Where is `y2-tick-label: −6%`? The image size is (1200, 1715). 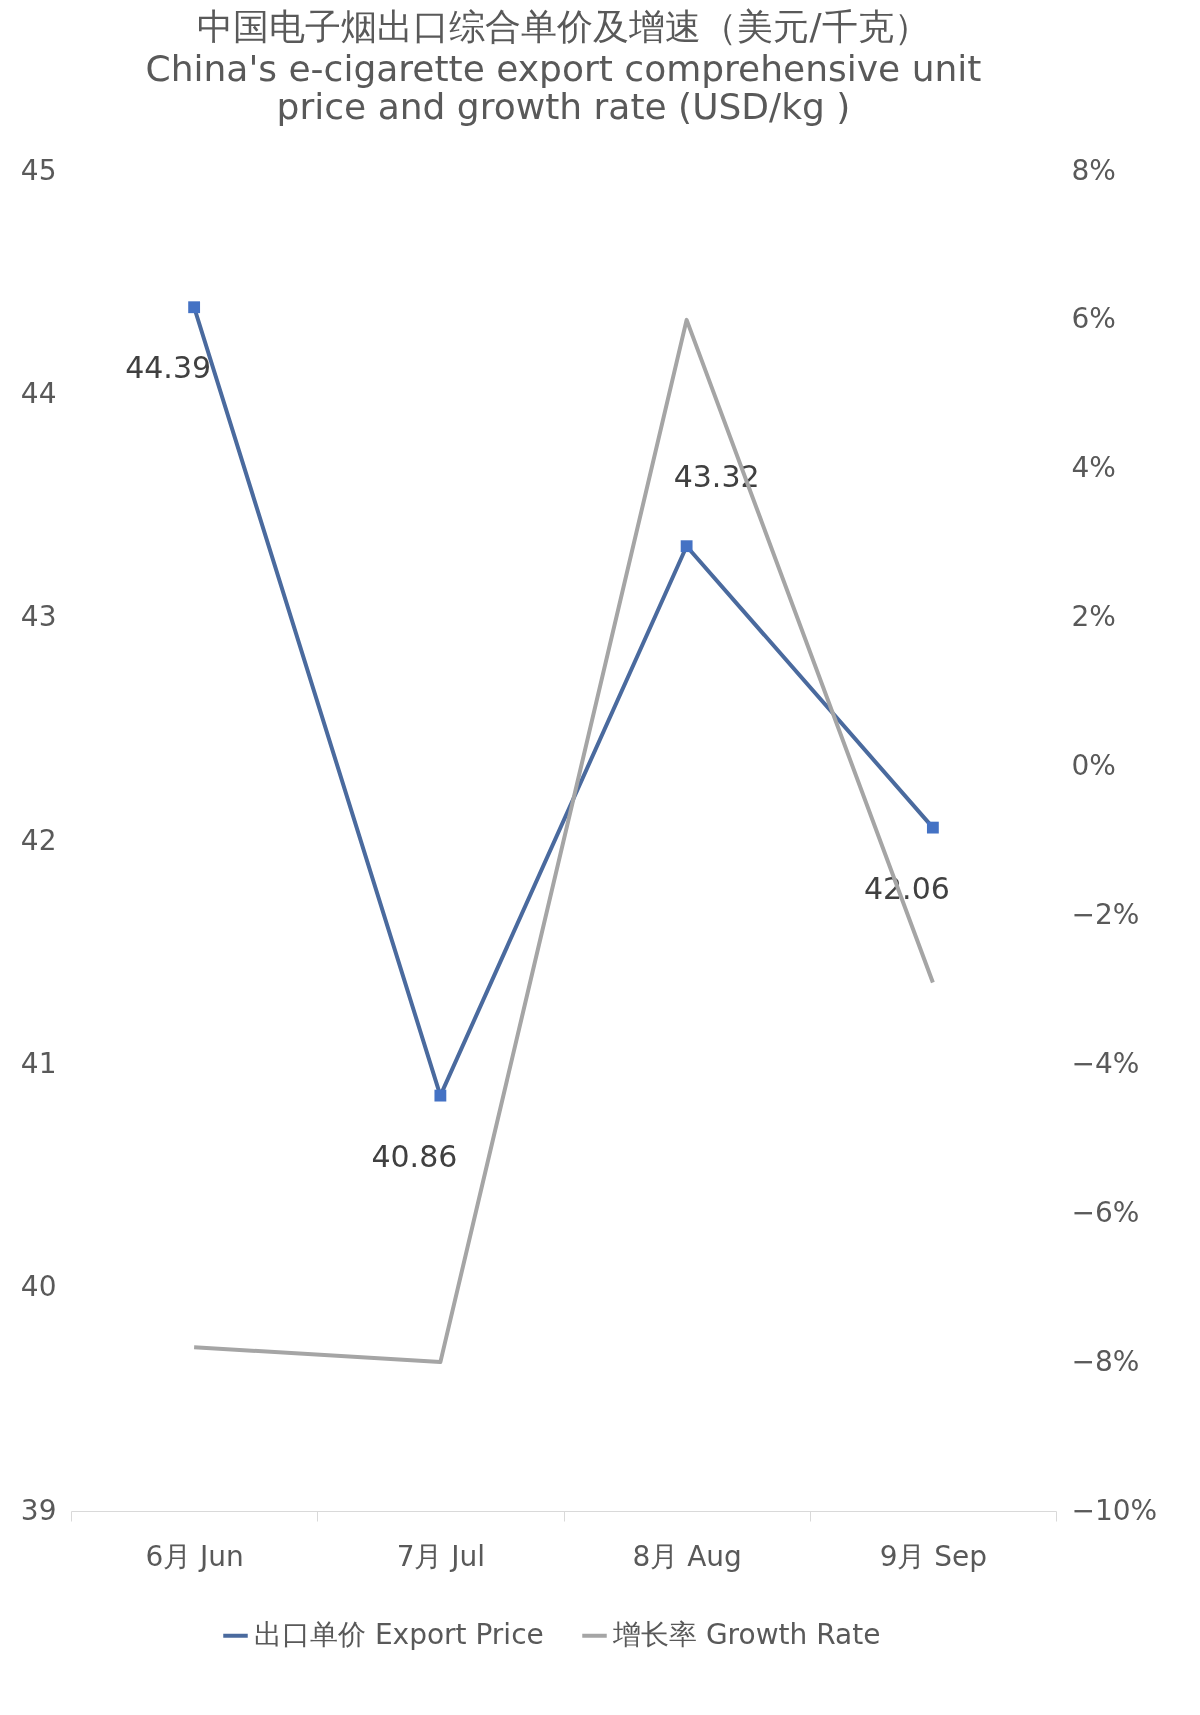
y2-tick-label: −6% is located at coordinates (1105, 1212).